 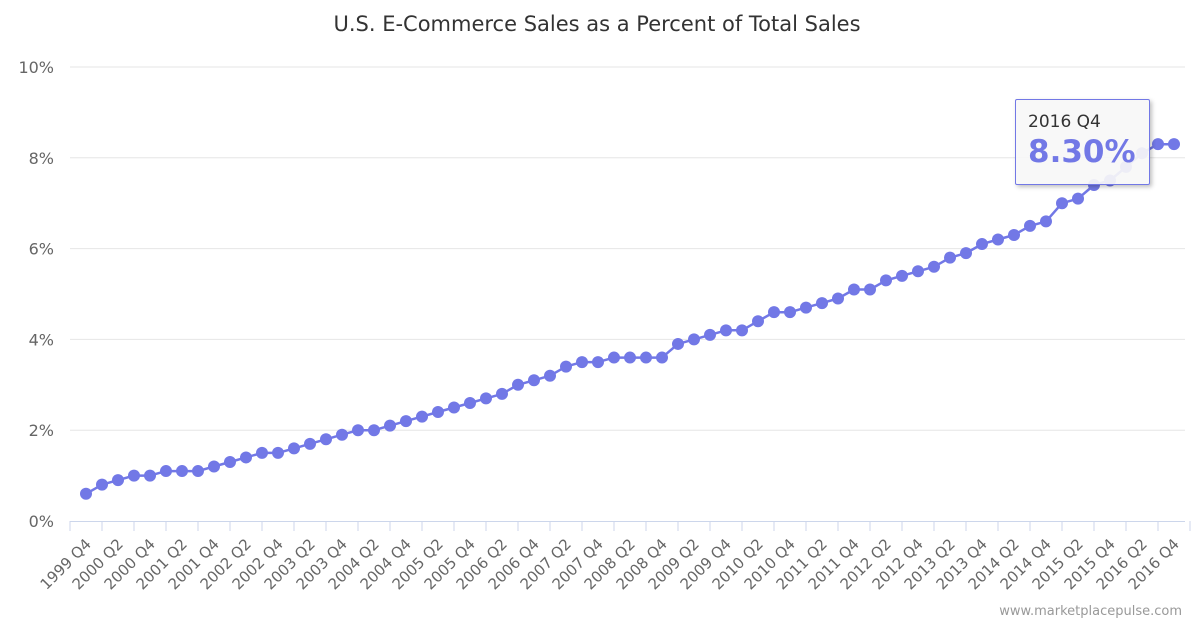 I want to click on y-tick-label: 6%, so click(x=41, y=249).